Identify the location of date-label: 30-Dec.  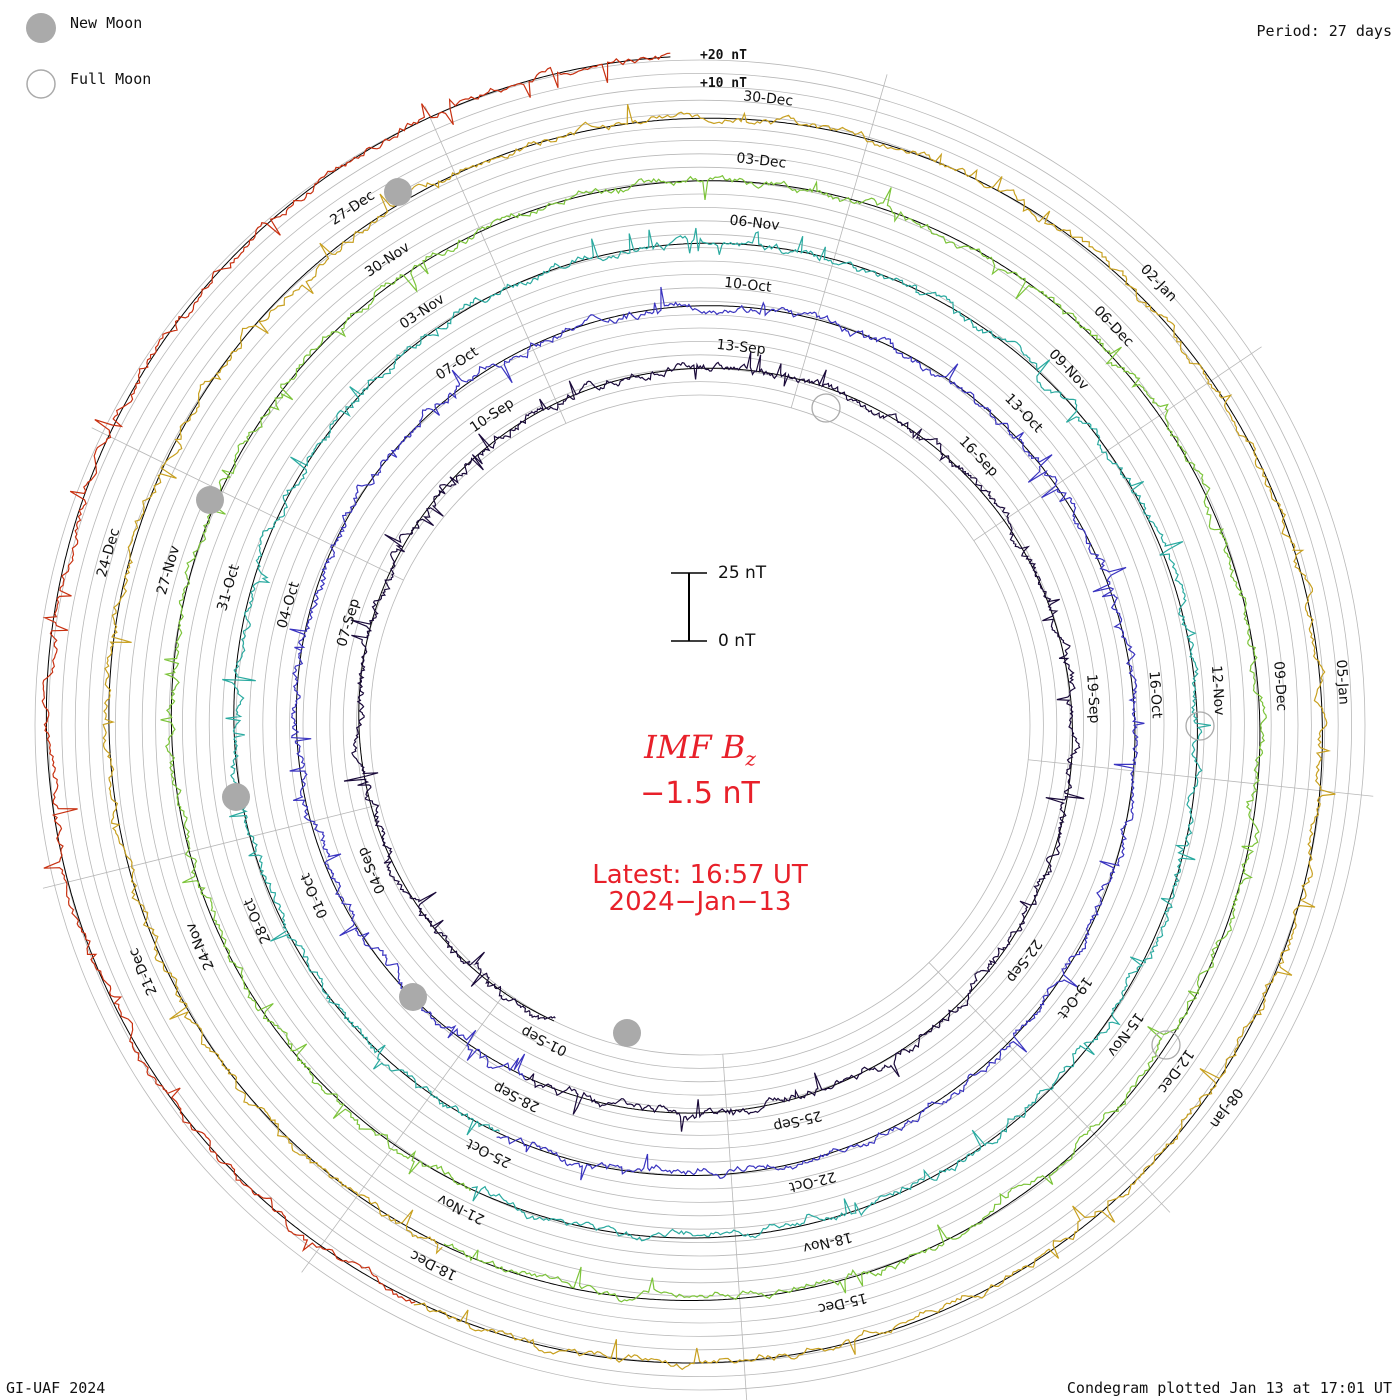
(767, 98).